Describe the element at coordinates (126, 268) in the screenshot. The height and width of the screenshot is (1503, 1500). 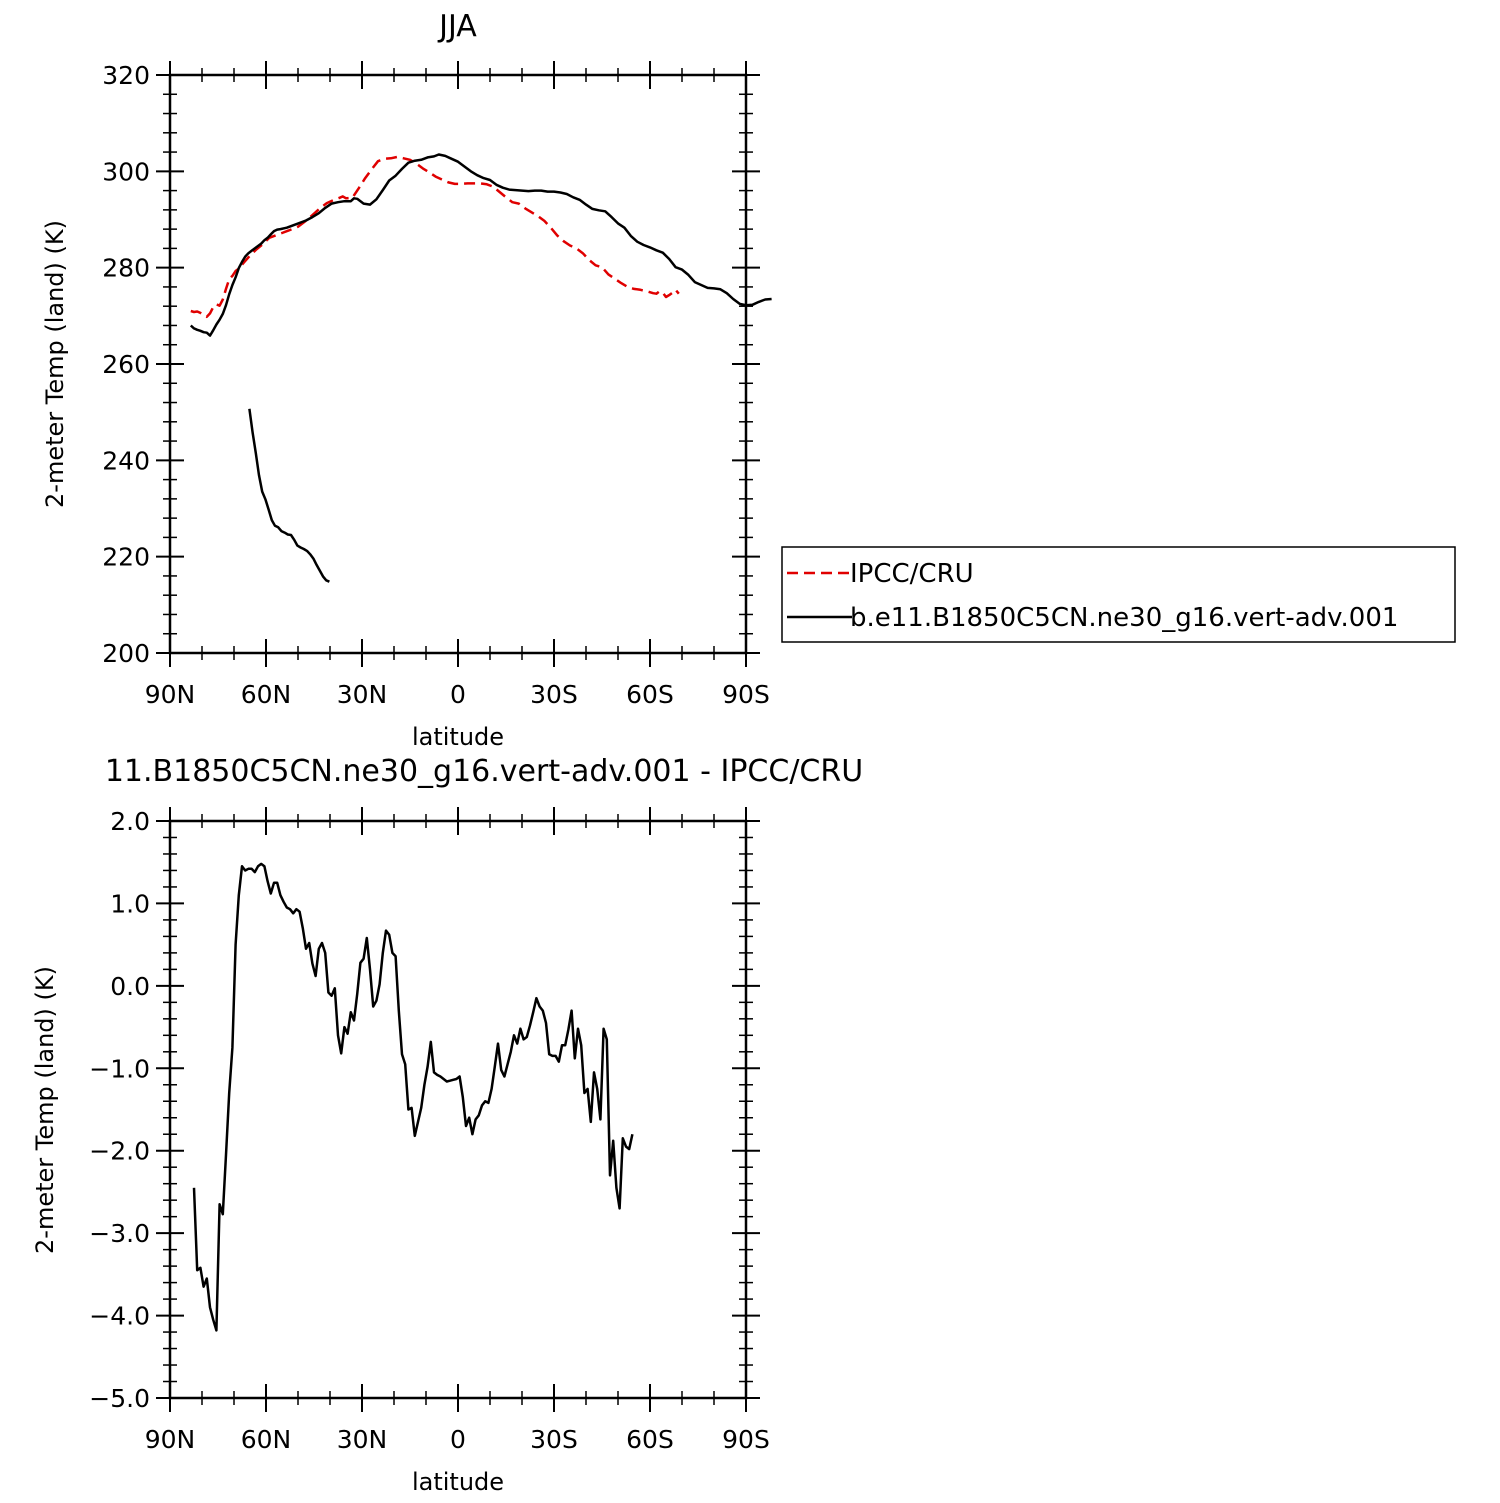
I see `y-tick-label: 280` at that location.